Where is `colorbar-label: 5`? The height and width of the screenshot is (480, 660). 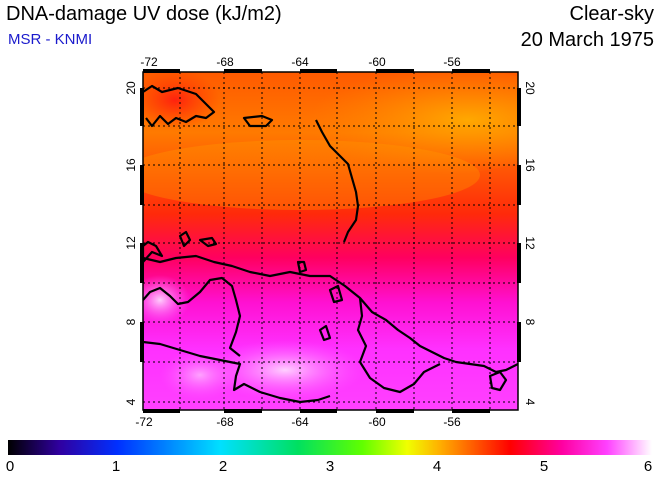
colorbar-label: 5 is located at coordinates (544, 466).